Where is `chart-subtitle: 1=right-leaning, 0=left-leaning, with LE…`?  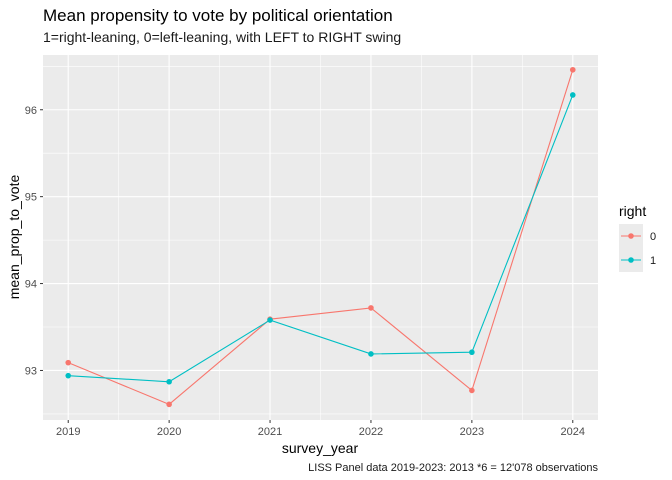
chart-subtitle: 1=right-leaning, 0=left-leaning, with LE… is located at coordinates (222, 37).